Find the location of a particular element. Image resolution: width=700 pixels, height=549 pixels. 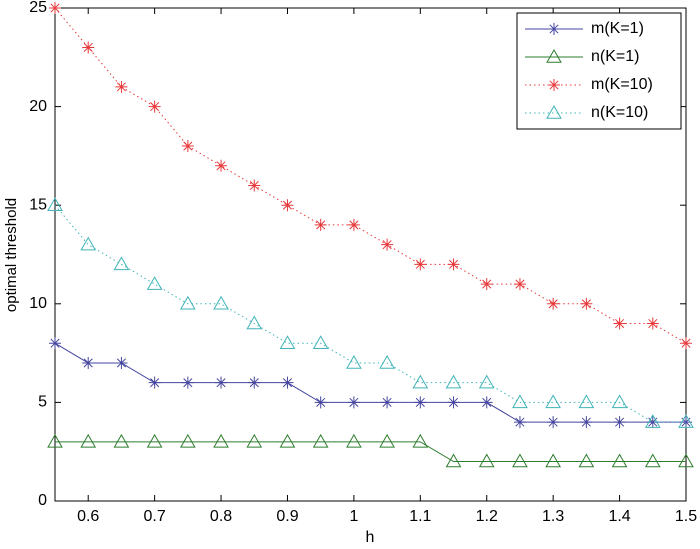

series-line is located at coordinates (370, 452).